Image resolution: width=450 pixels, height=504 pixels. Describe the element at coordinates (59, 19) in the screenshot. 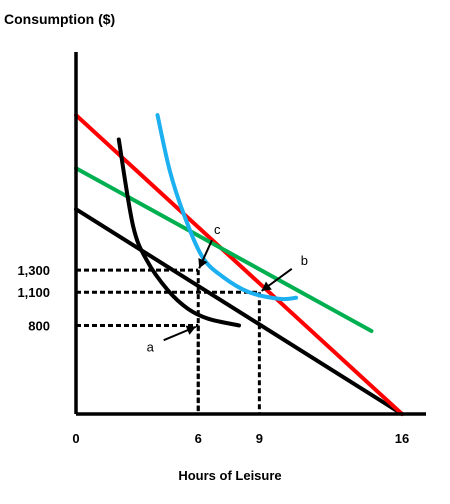

I see `y-axis-title: Consumption ($)` at that location.